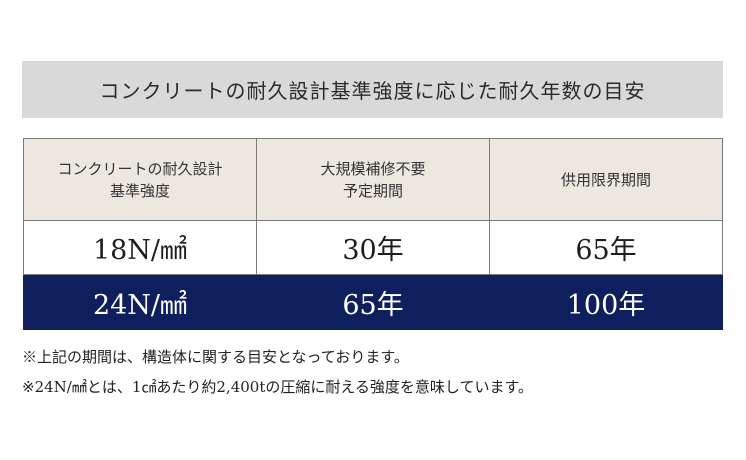  I want to click on header-no-major-repair-period: 大規模補修不要 予定期間, so click(373, 179).